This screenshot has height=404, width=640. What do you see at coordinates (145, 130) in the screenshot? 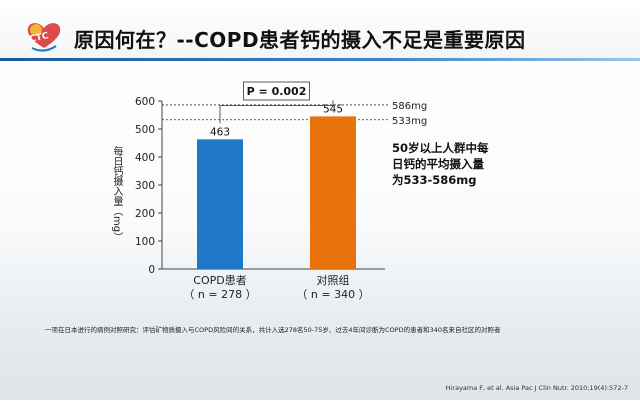
I see `y-tick-label: 500` at bounding box center [145, 130].